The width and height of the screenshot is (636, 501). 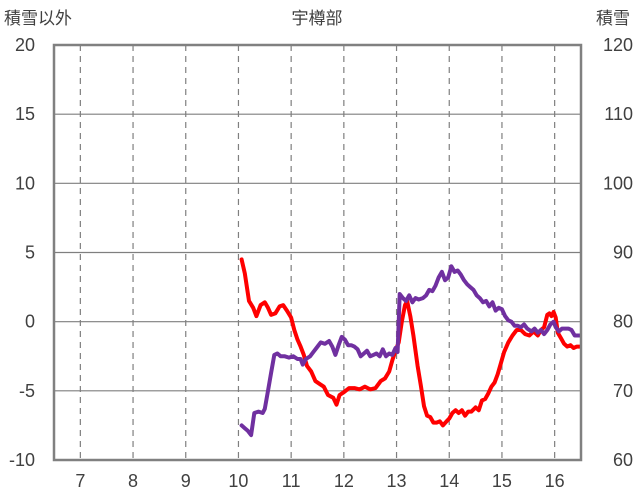 I want to click on x-tick-label: 11, so click(x=291, y=481).